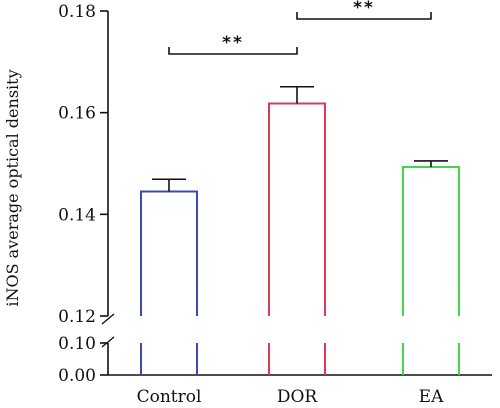  What do you see at coordinates (77, 12) in the screenshot?
I see `y-tick-label: 0.18` at bounding box center [77, 12].